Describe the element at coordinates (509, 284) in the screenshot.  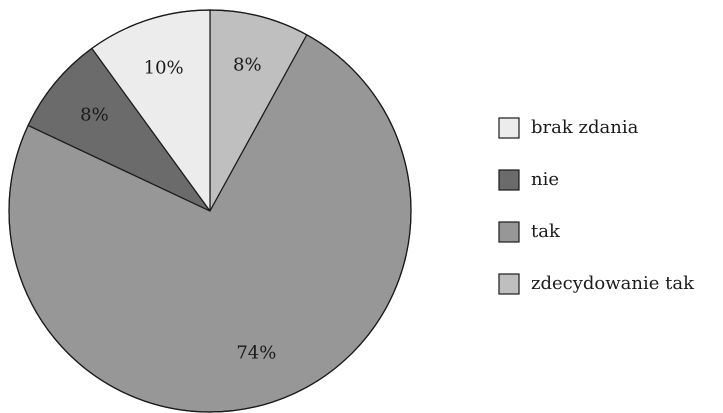
I see `legend-swatch-zdecydowanie-tak` at that location.